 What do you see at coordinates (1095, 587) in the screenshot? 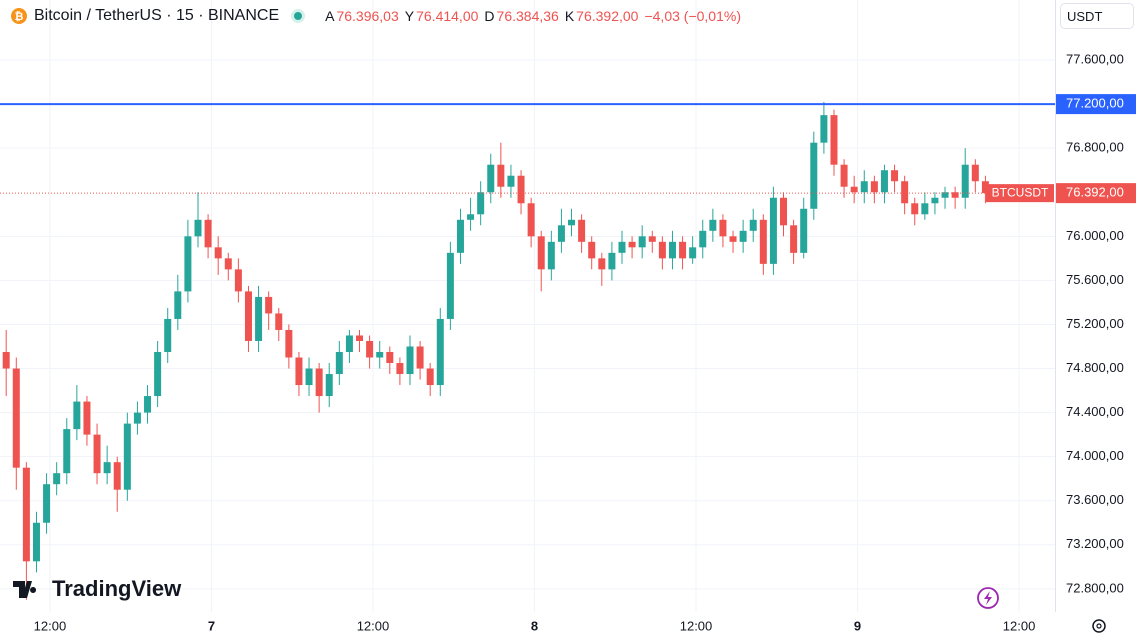
I see `y-tick-label: 72.800,00` at bounding box center [1095, 587].